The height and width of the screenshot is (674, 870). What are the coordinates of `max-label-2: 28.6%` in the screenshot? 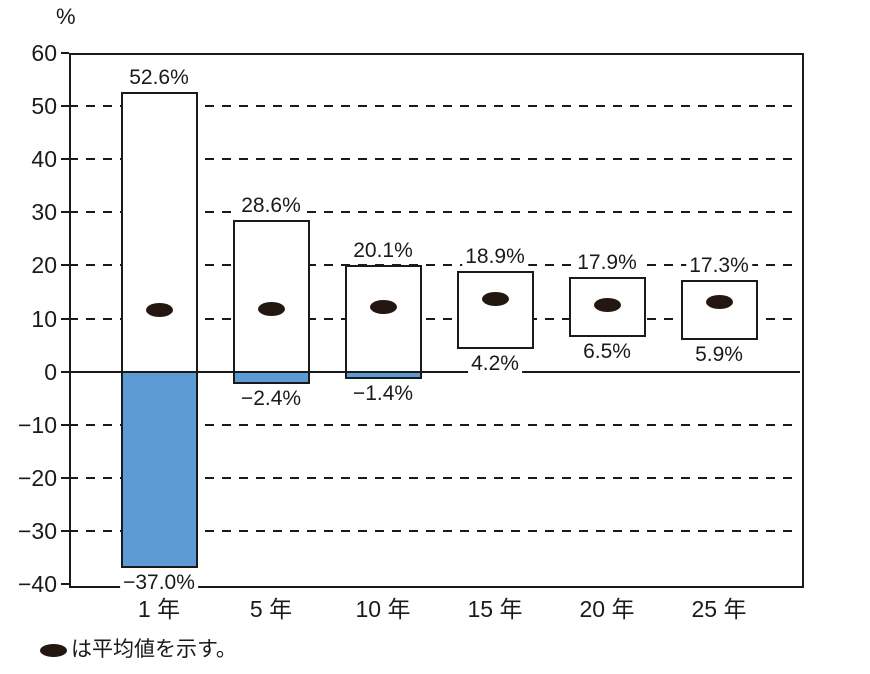 It's located at (271, 205).